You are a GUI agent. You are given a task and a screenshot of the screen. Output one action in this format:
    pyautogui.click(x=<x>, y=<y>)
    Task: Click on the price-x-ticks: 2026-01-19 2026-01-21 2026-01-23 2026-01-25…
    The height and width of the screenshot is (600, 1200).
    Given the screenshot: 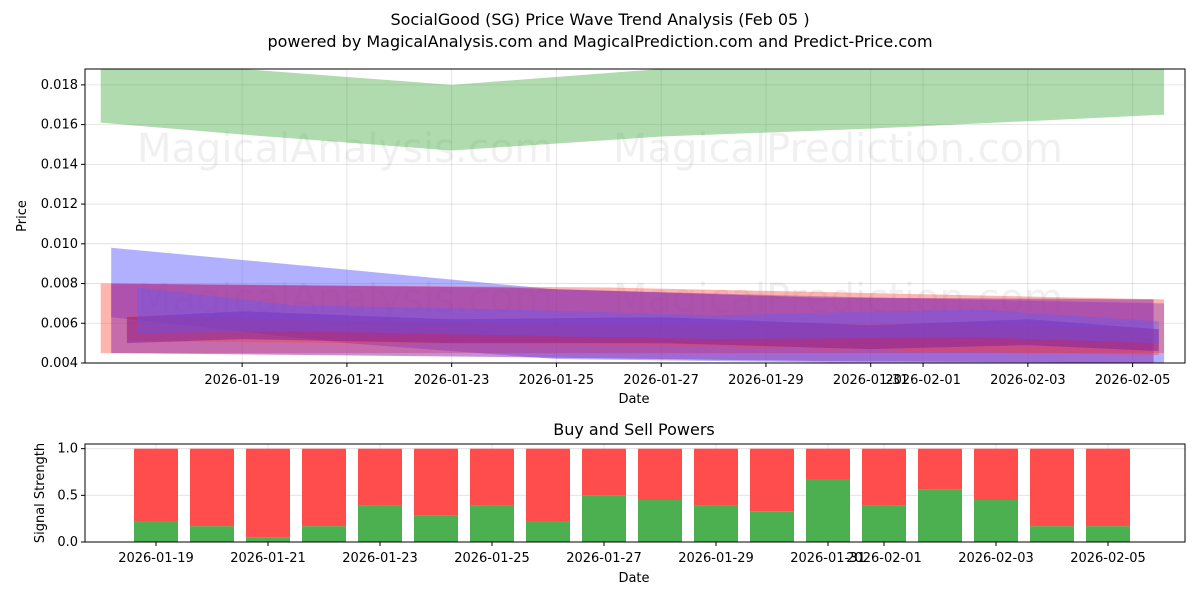 What is the action you would take?
    pyautogui.click(x=687, y=375)
    